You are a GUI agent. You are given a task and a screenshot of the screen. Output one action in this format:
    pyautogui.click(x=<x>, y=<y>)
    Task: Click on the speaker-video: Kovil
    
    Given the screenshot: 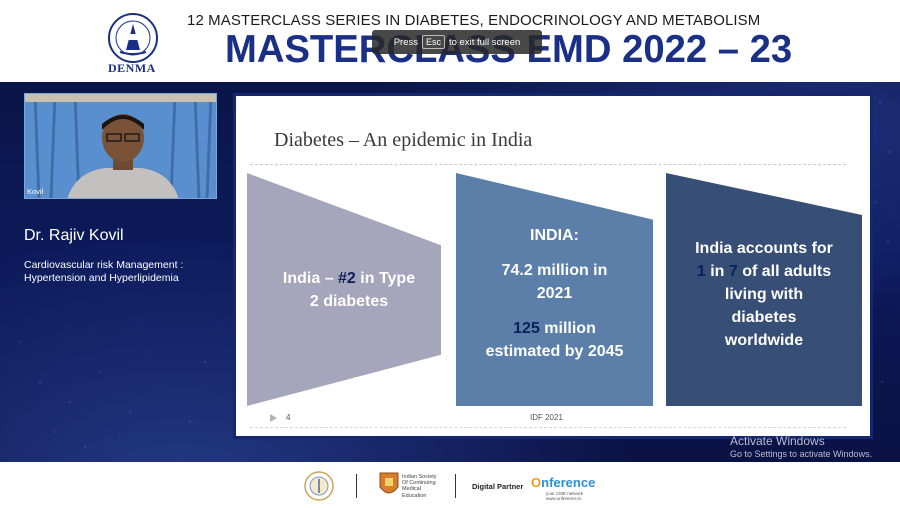 What is the action you would take?
    pyautogui.click(x=120, y=146)
    